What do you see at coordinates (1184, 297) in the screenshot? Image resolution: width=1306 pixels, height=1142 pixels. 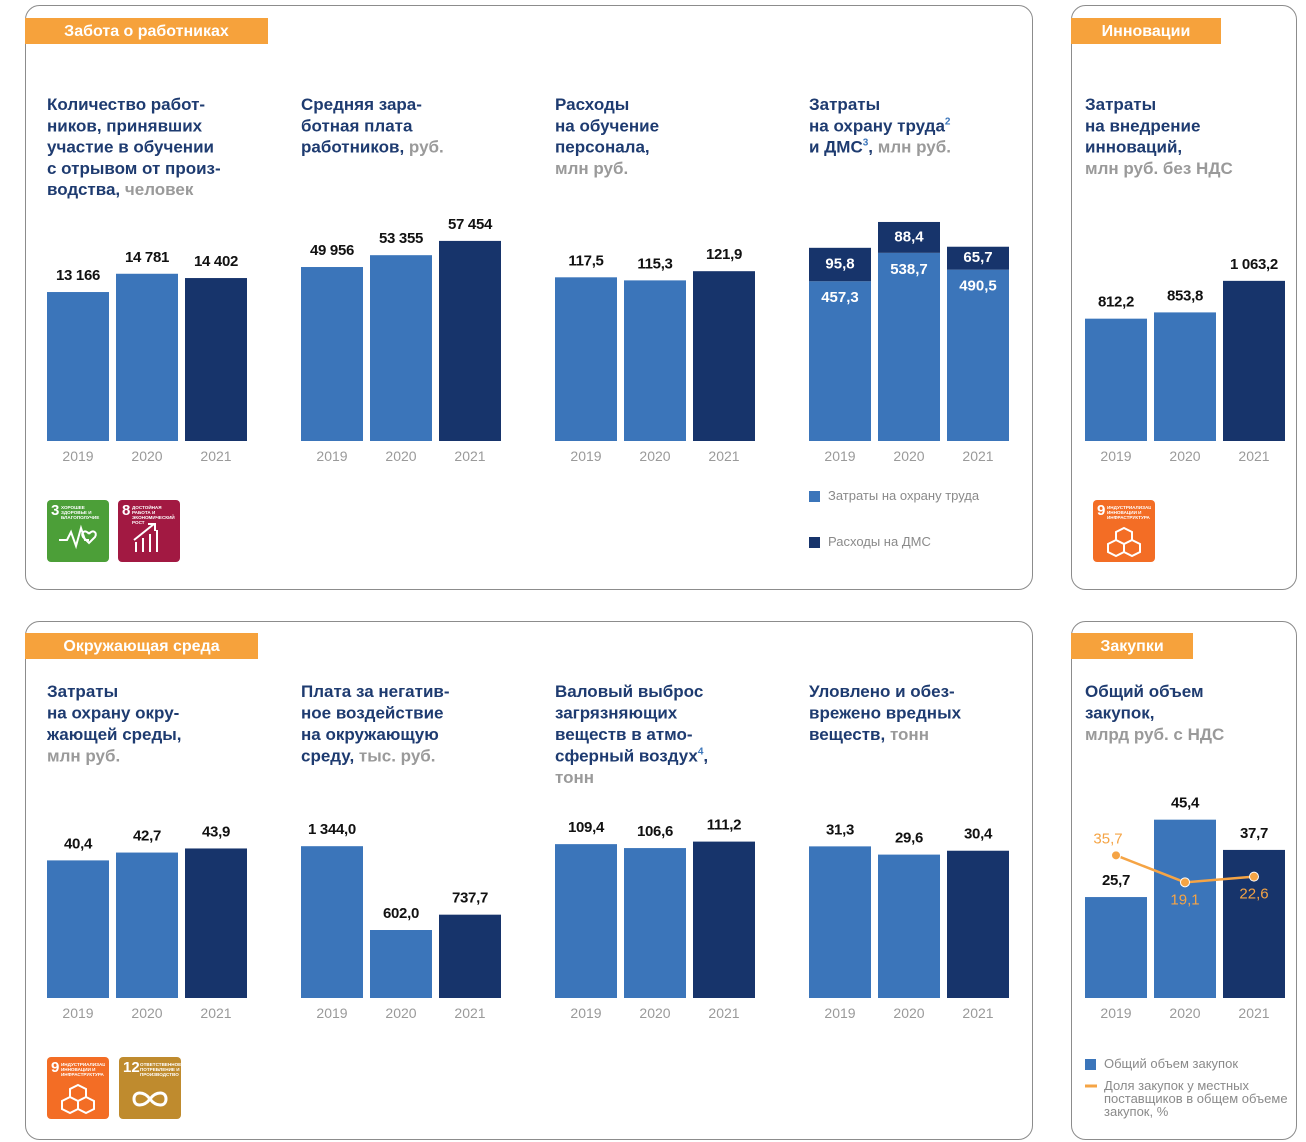 I see `section-panel` at bounding box center [1184, 297].